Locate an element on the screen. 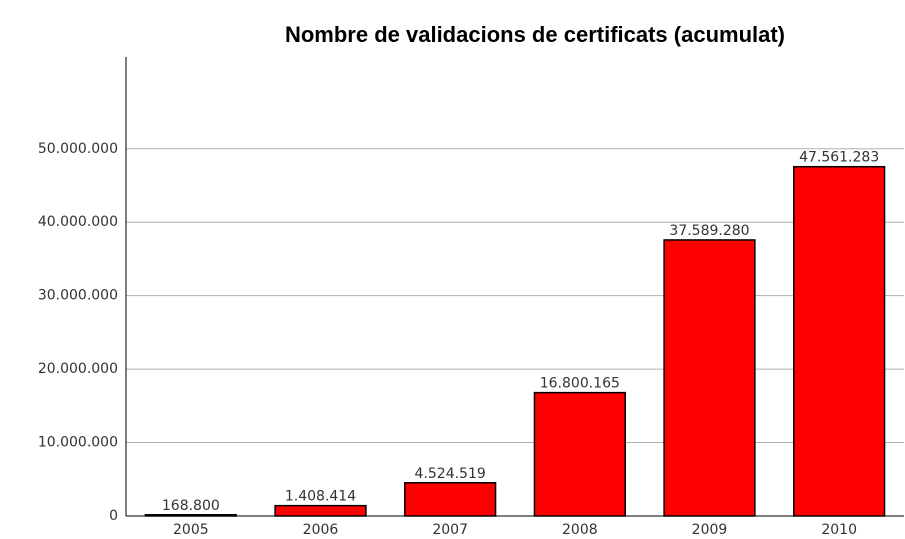 The image size is (905, 539). y-tick-label: 10.000.000 is located at coordinates (78, 443).